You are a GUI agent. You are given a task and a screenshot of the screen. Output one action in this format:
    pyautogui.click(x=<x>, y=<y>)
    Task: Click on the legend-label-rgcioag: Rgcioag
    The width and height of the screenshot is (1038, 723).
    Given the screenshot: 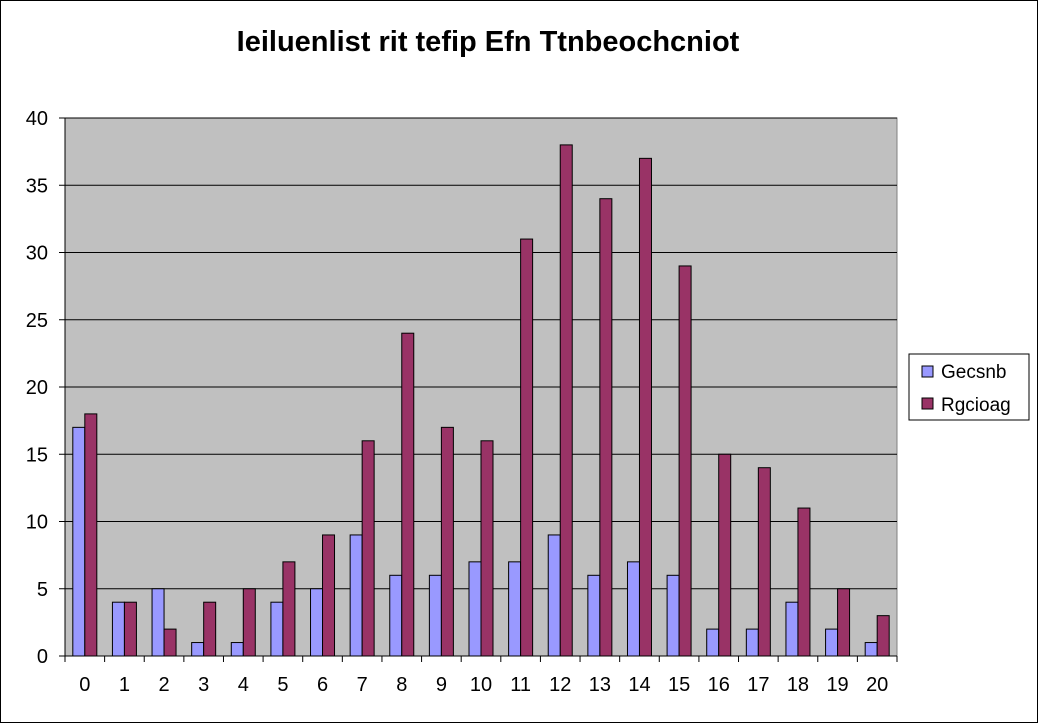 What is the action you would take?
    pyautogui.click(x=976, y=405)
    